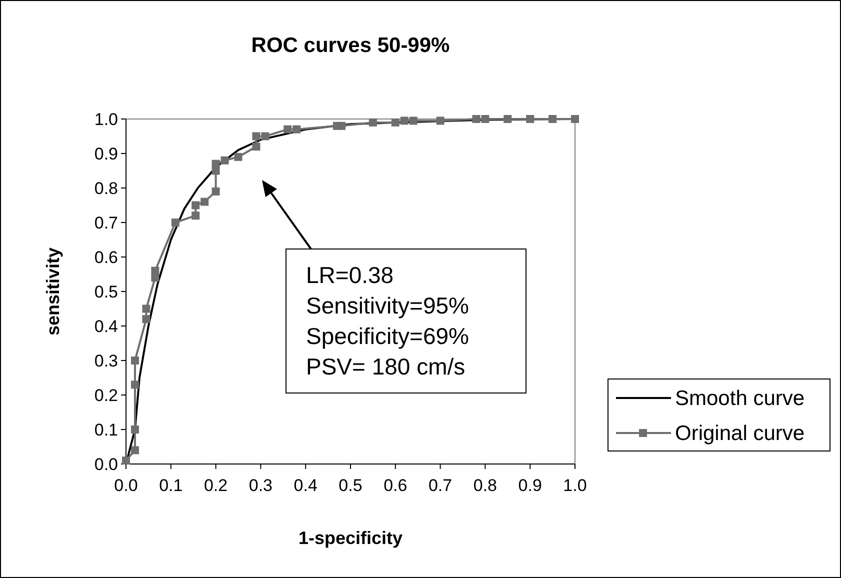 The height and width of the screenshot is (578, 841). What do you see at coordinates (440, 485) in the screenshot?
I see `x-tick-label: 0.7` at bounding box center [440, 485].